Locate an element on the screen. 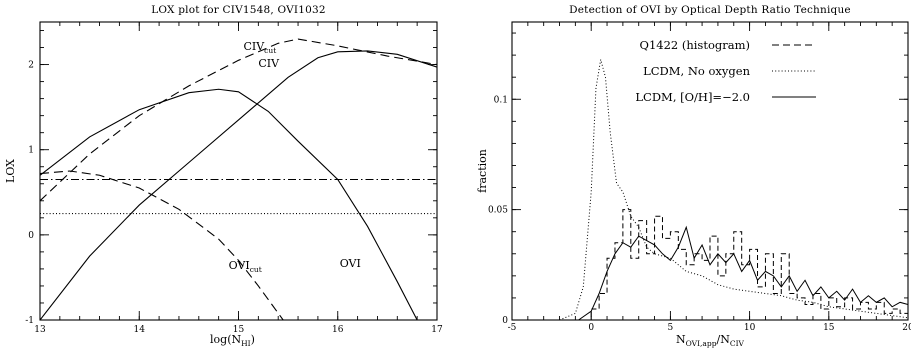  x-axis-label: log(NHI) is located at coordinates (232, 340).